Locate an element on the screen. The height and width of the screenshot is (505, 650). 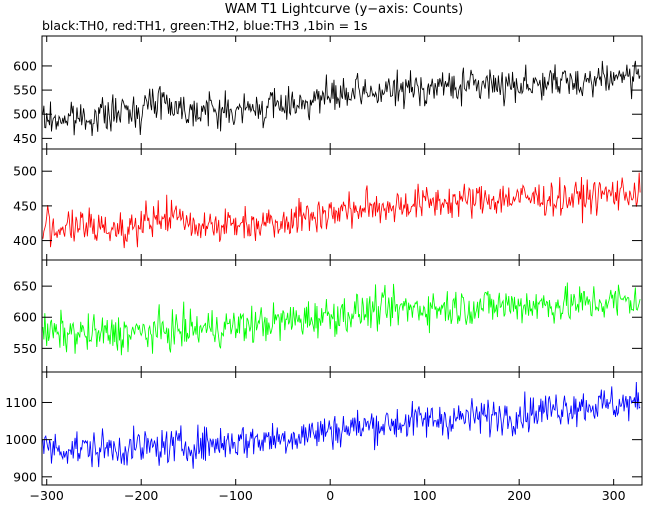
y-tick-label: 1100 is located at coordinates (21, 402).